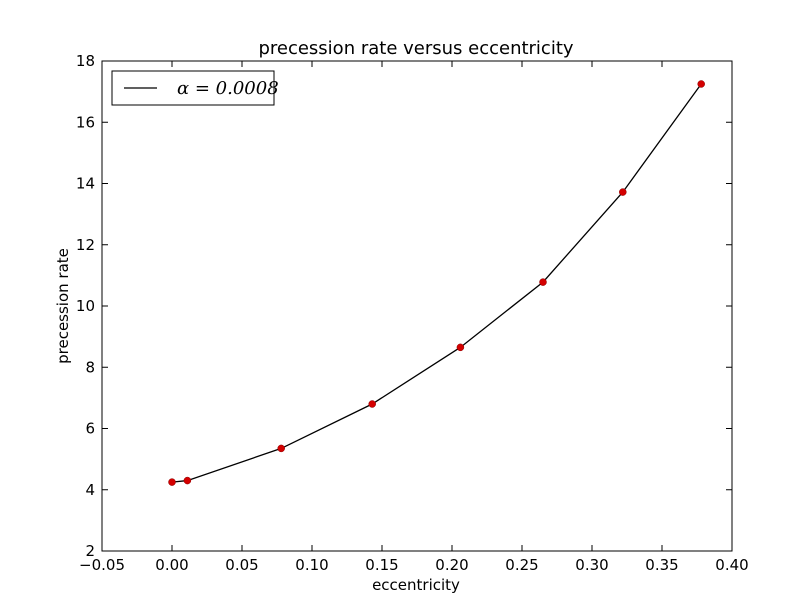  I want to click on x-tick-label: 0.20, so click(451, 565).